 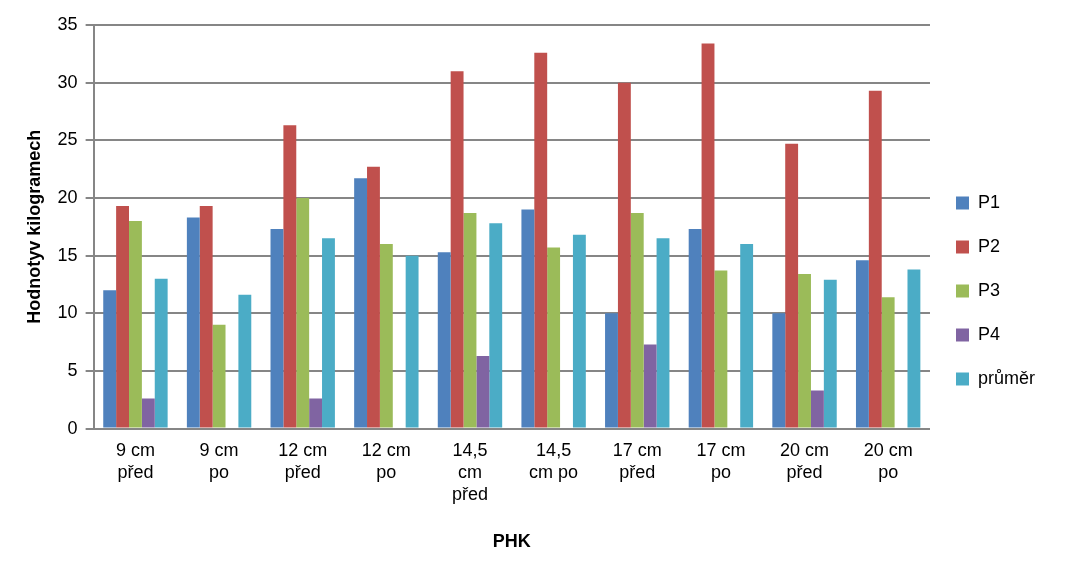 I want to click on x-tick-label: 17 cm před, so click(x=637, y=461).